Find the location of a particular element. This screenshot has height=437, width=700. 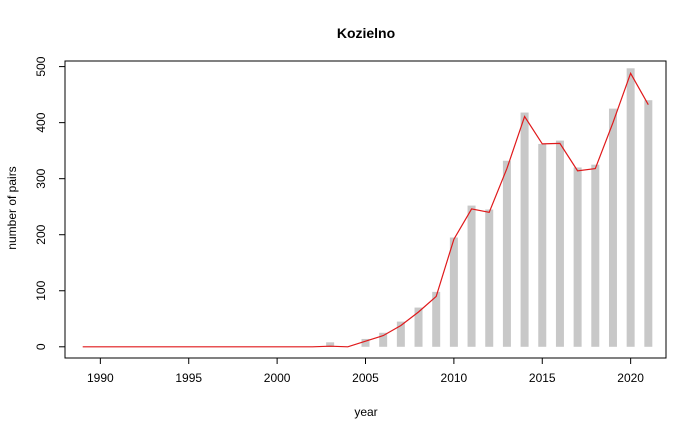

bar-2021 is located at coordinates (648, 223).